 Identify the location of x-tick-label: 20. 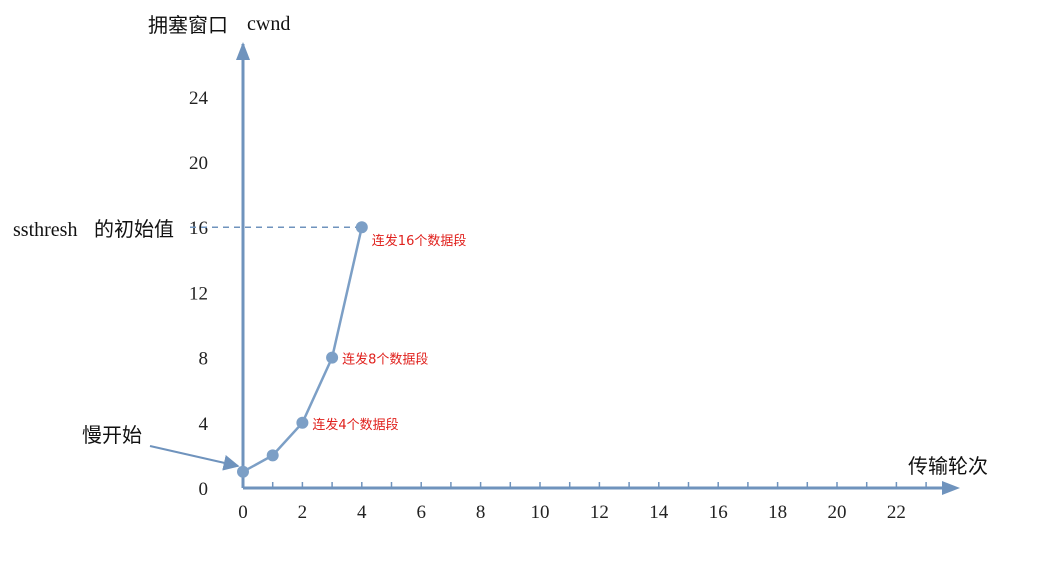
(837, 512).